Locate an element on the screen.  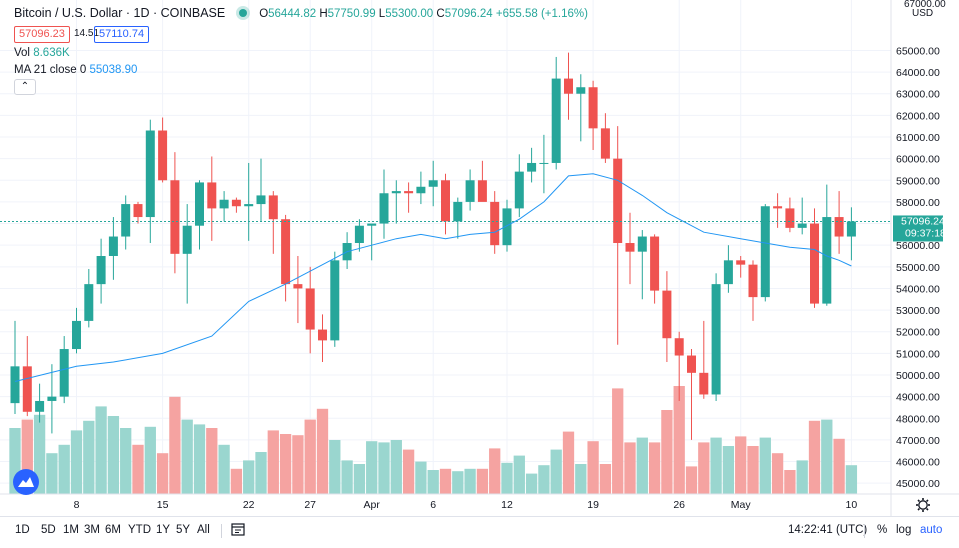
clock-time: 14:22:41 (UTC) is located at coordinates (828, 530).